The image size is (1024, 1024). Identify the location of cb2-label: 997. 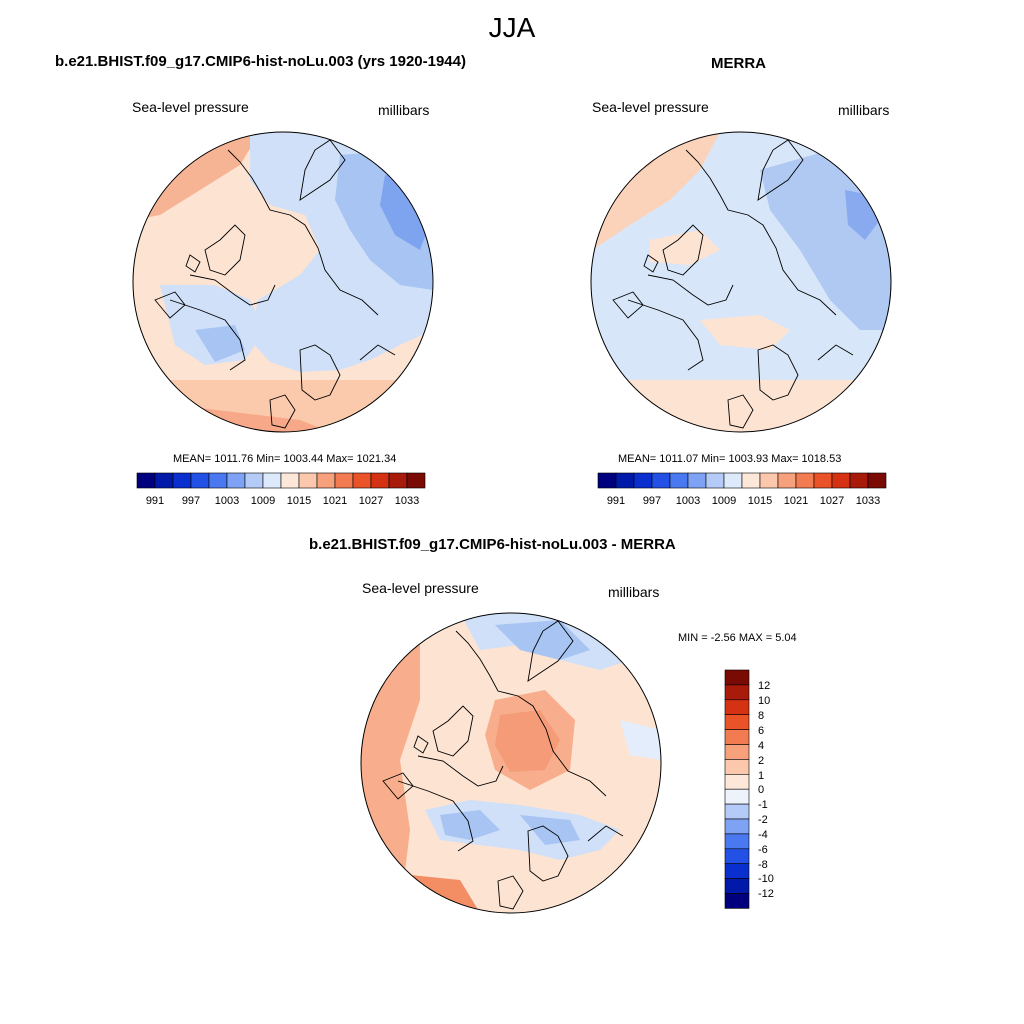
(652, 501).